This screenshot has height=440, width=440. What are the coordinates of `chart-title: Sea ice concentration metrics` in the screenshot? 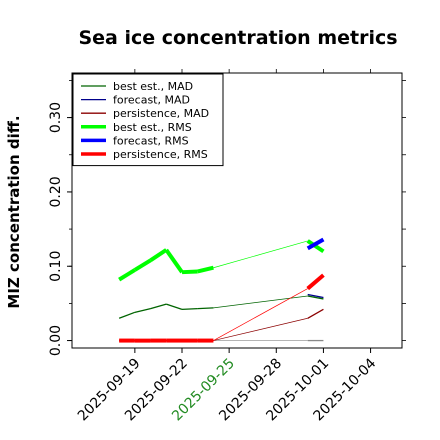 It's located at (237, 38).